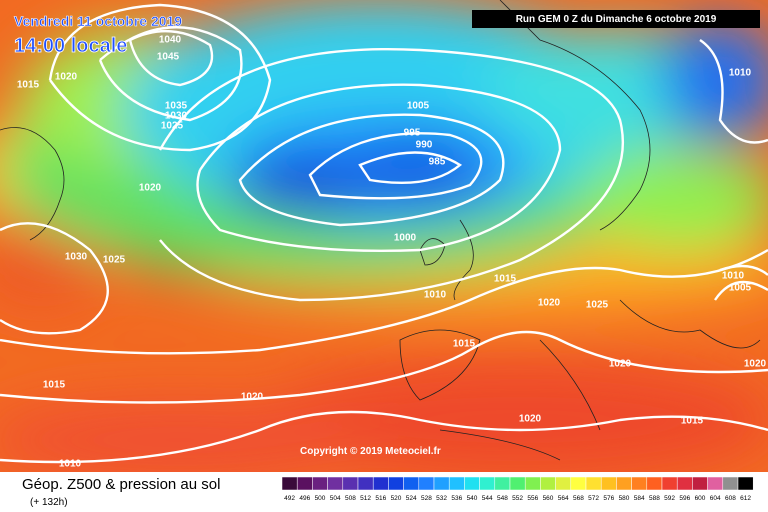 Image resolution: width=768 pixels, height=512 pixels. Describe the element at coordinates (437, 162) in the screenshot. I see `isobar-label: 985` at that location.